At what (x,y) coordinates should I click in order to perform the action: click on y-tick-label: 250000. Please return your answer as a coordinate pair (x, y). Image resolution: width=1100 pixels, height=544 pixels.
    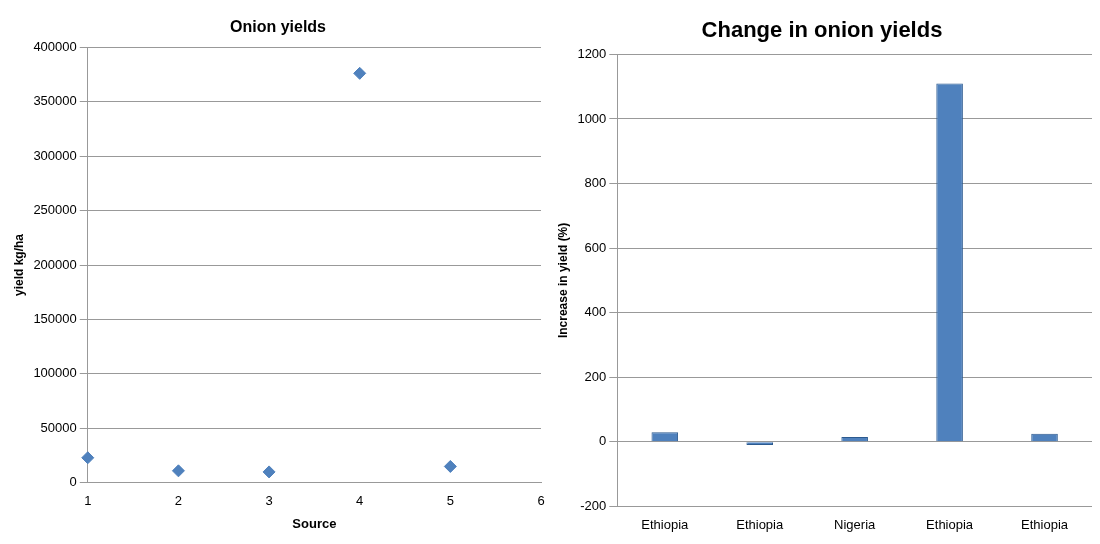
    Looking at the image, I should click on (55, 210).